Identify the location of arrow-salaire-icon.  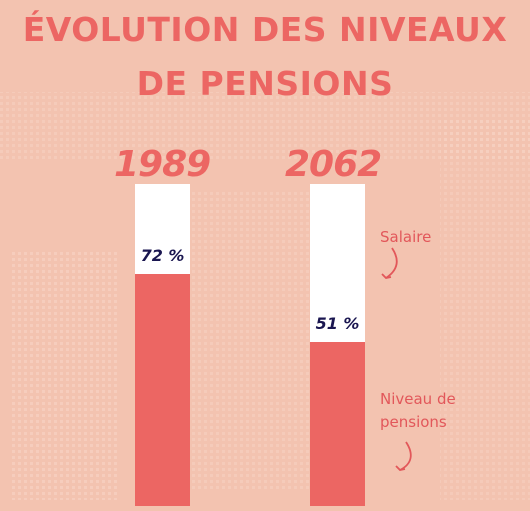
(389, 263).